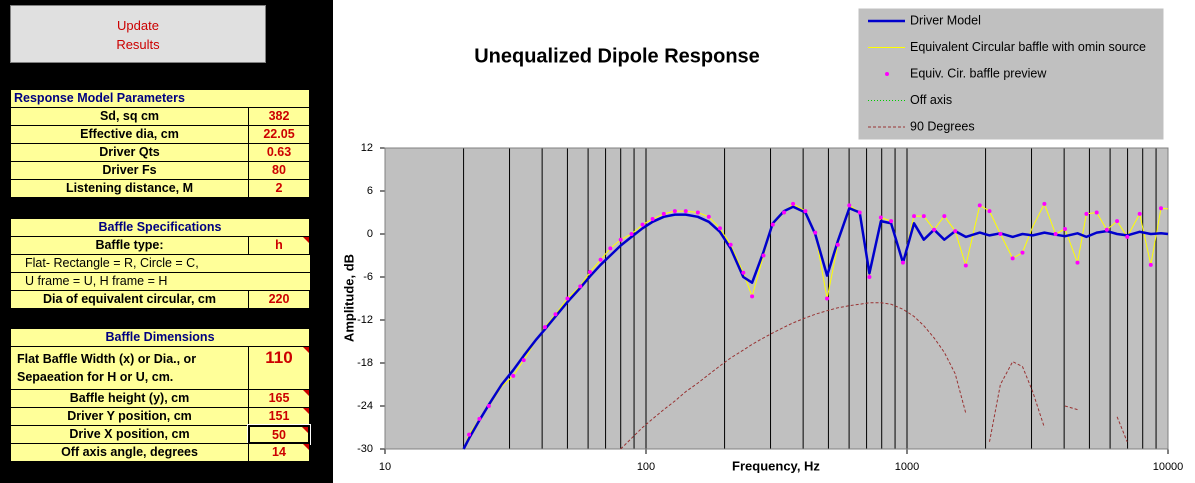 The height and width of the screenshot is (483, 1195). Describe the element at coordinates (138, 34) in the screenshot. I see `update-results-button: Update Results` at that location.